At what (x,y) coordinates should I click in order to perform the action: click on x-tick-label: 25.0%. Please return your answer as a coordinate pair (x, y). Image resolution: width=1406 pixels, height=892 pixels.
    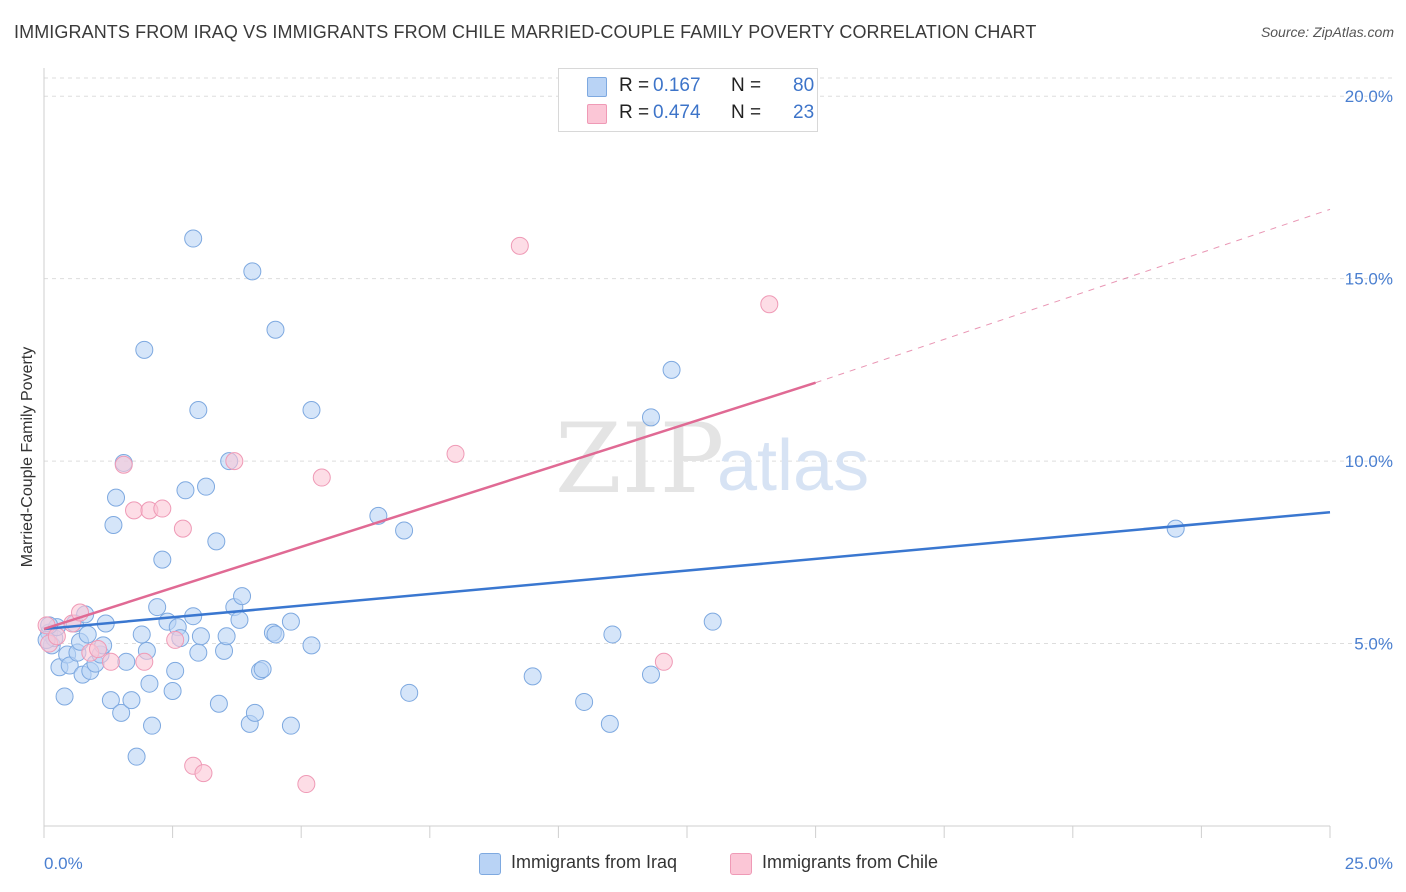
    Looking at the image, I should click on (1369, 863).